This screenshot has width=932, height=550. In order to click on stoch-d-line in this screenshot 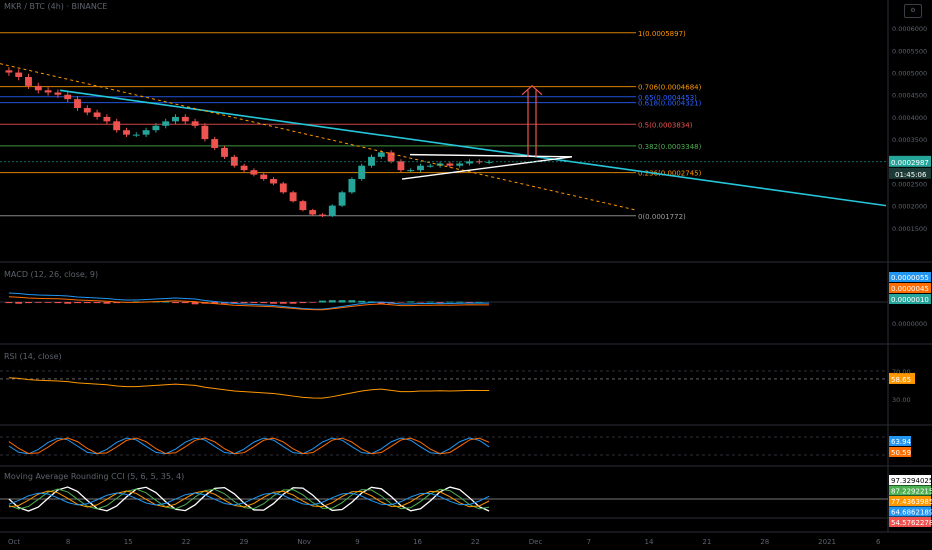, I will do `click(249, 446)`.